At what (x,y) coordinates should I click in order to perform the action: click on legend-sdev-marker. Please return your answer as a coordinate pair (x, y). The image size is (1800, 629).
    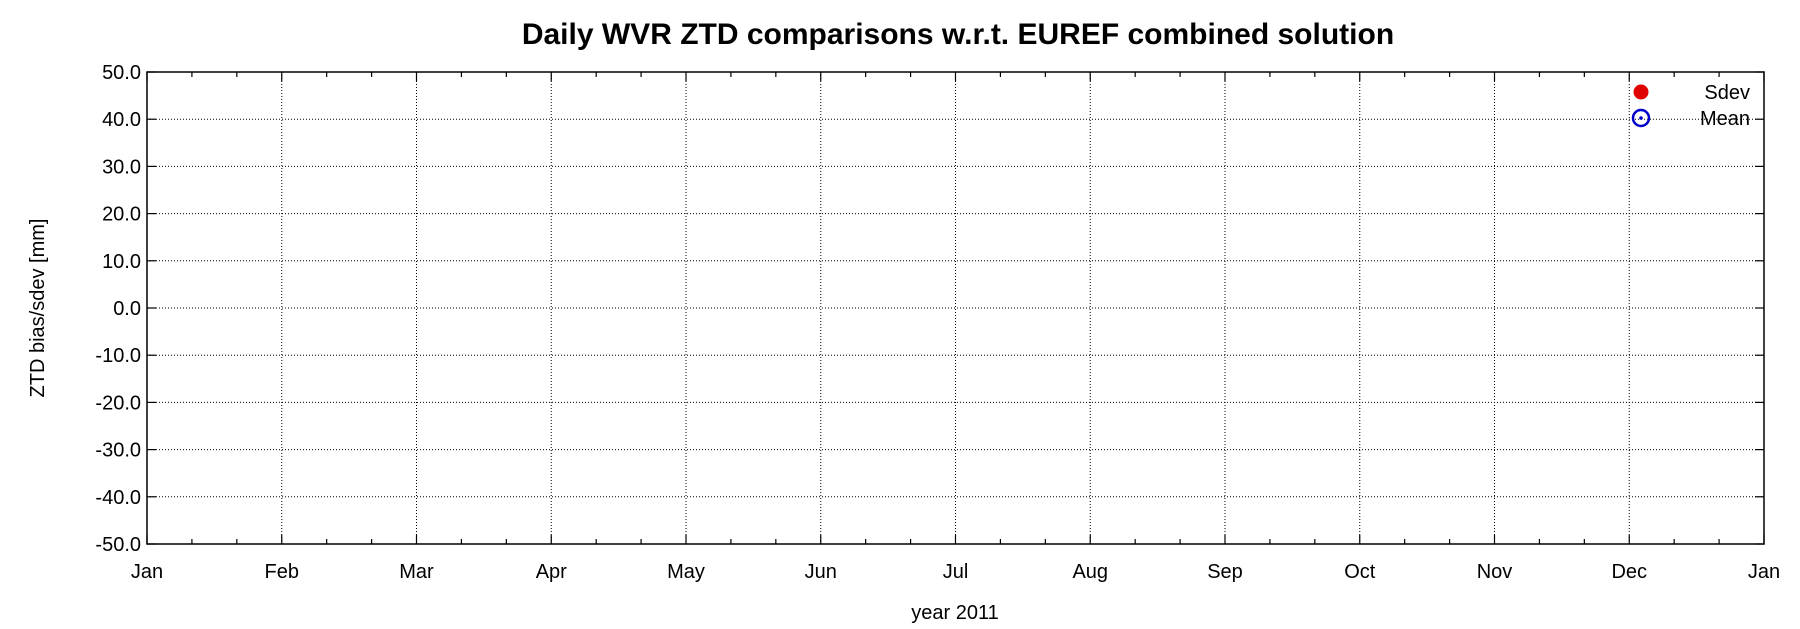
    Looking at the image, I should click on (1641, 92).